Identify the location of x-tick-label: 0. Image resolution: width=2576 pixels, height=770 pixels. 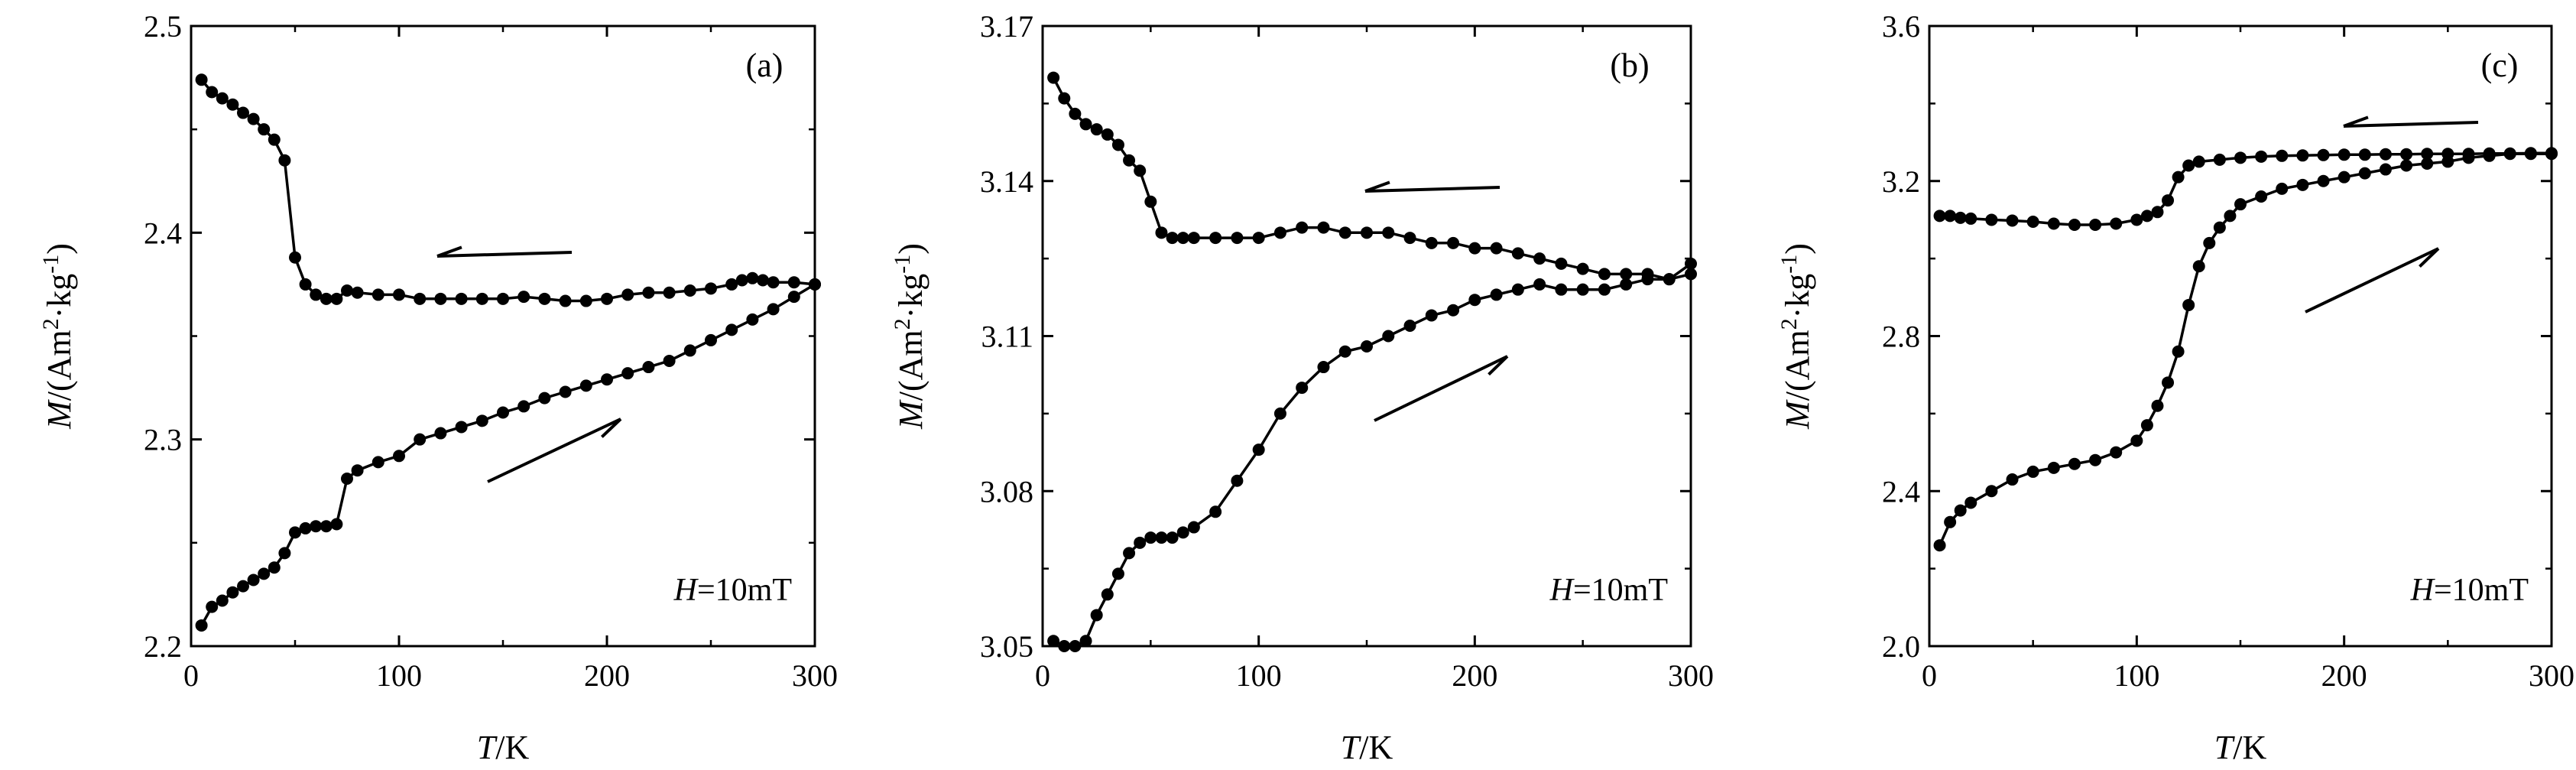
(191, 675).